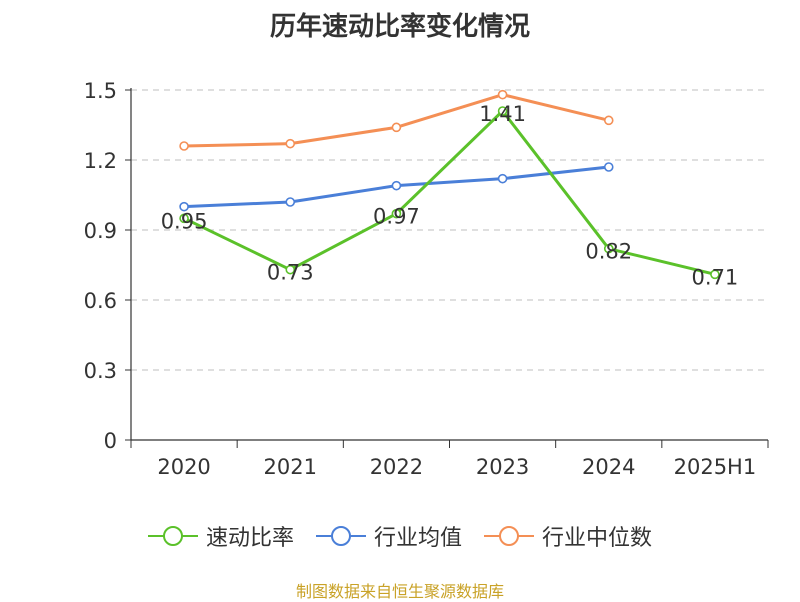  Describe the element at coordinates (100, 371) in the screenshot. I see `y-tick-label: 0.3` at that location.